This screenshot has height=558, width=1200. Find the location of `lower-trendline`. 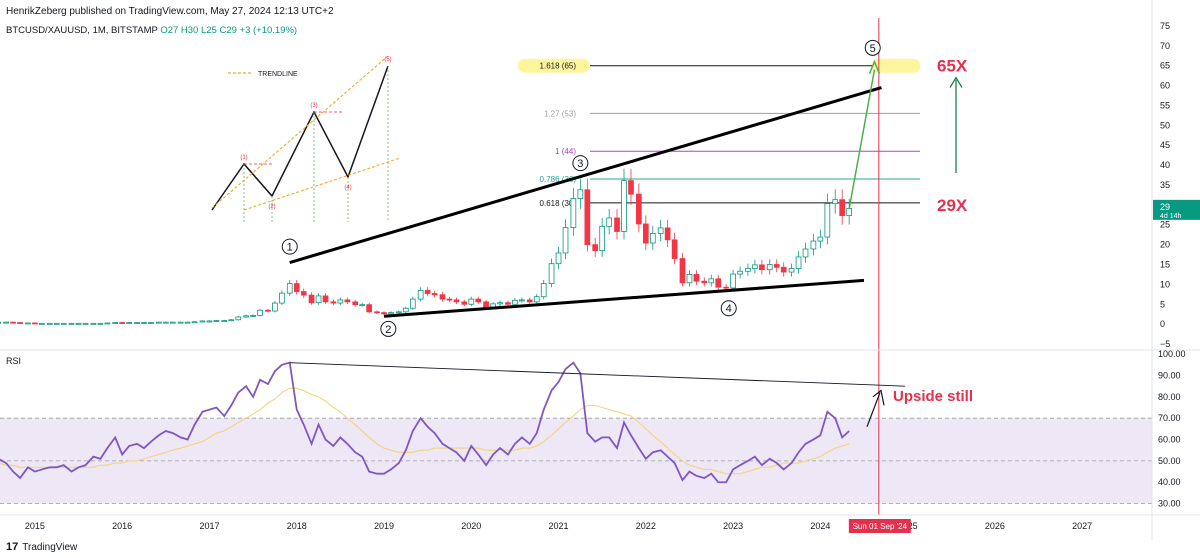

lower-trendline is located at coordinates (624, 298).